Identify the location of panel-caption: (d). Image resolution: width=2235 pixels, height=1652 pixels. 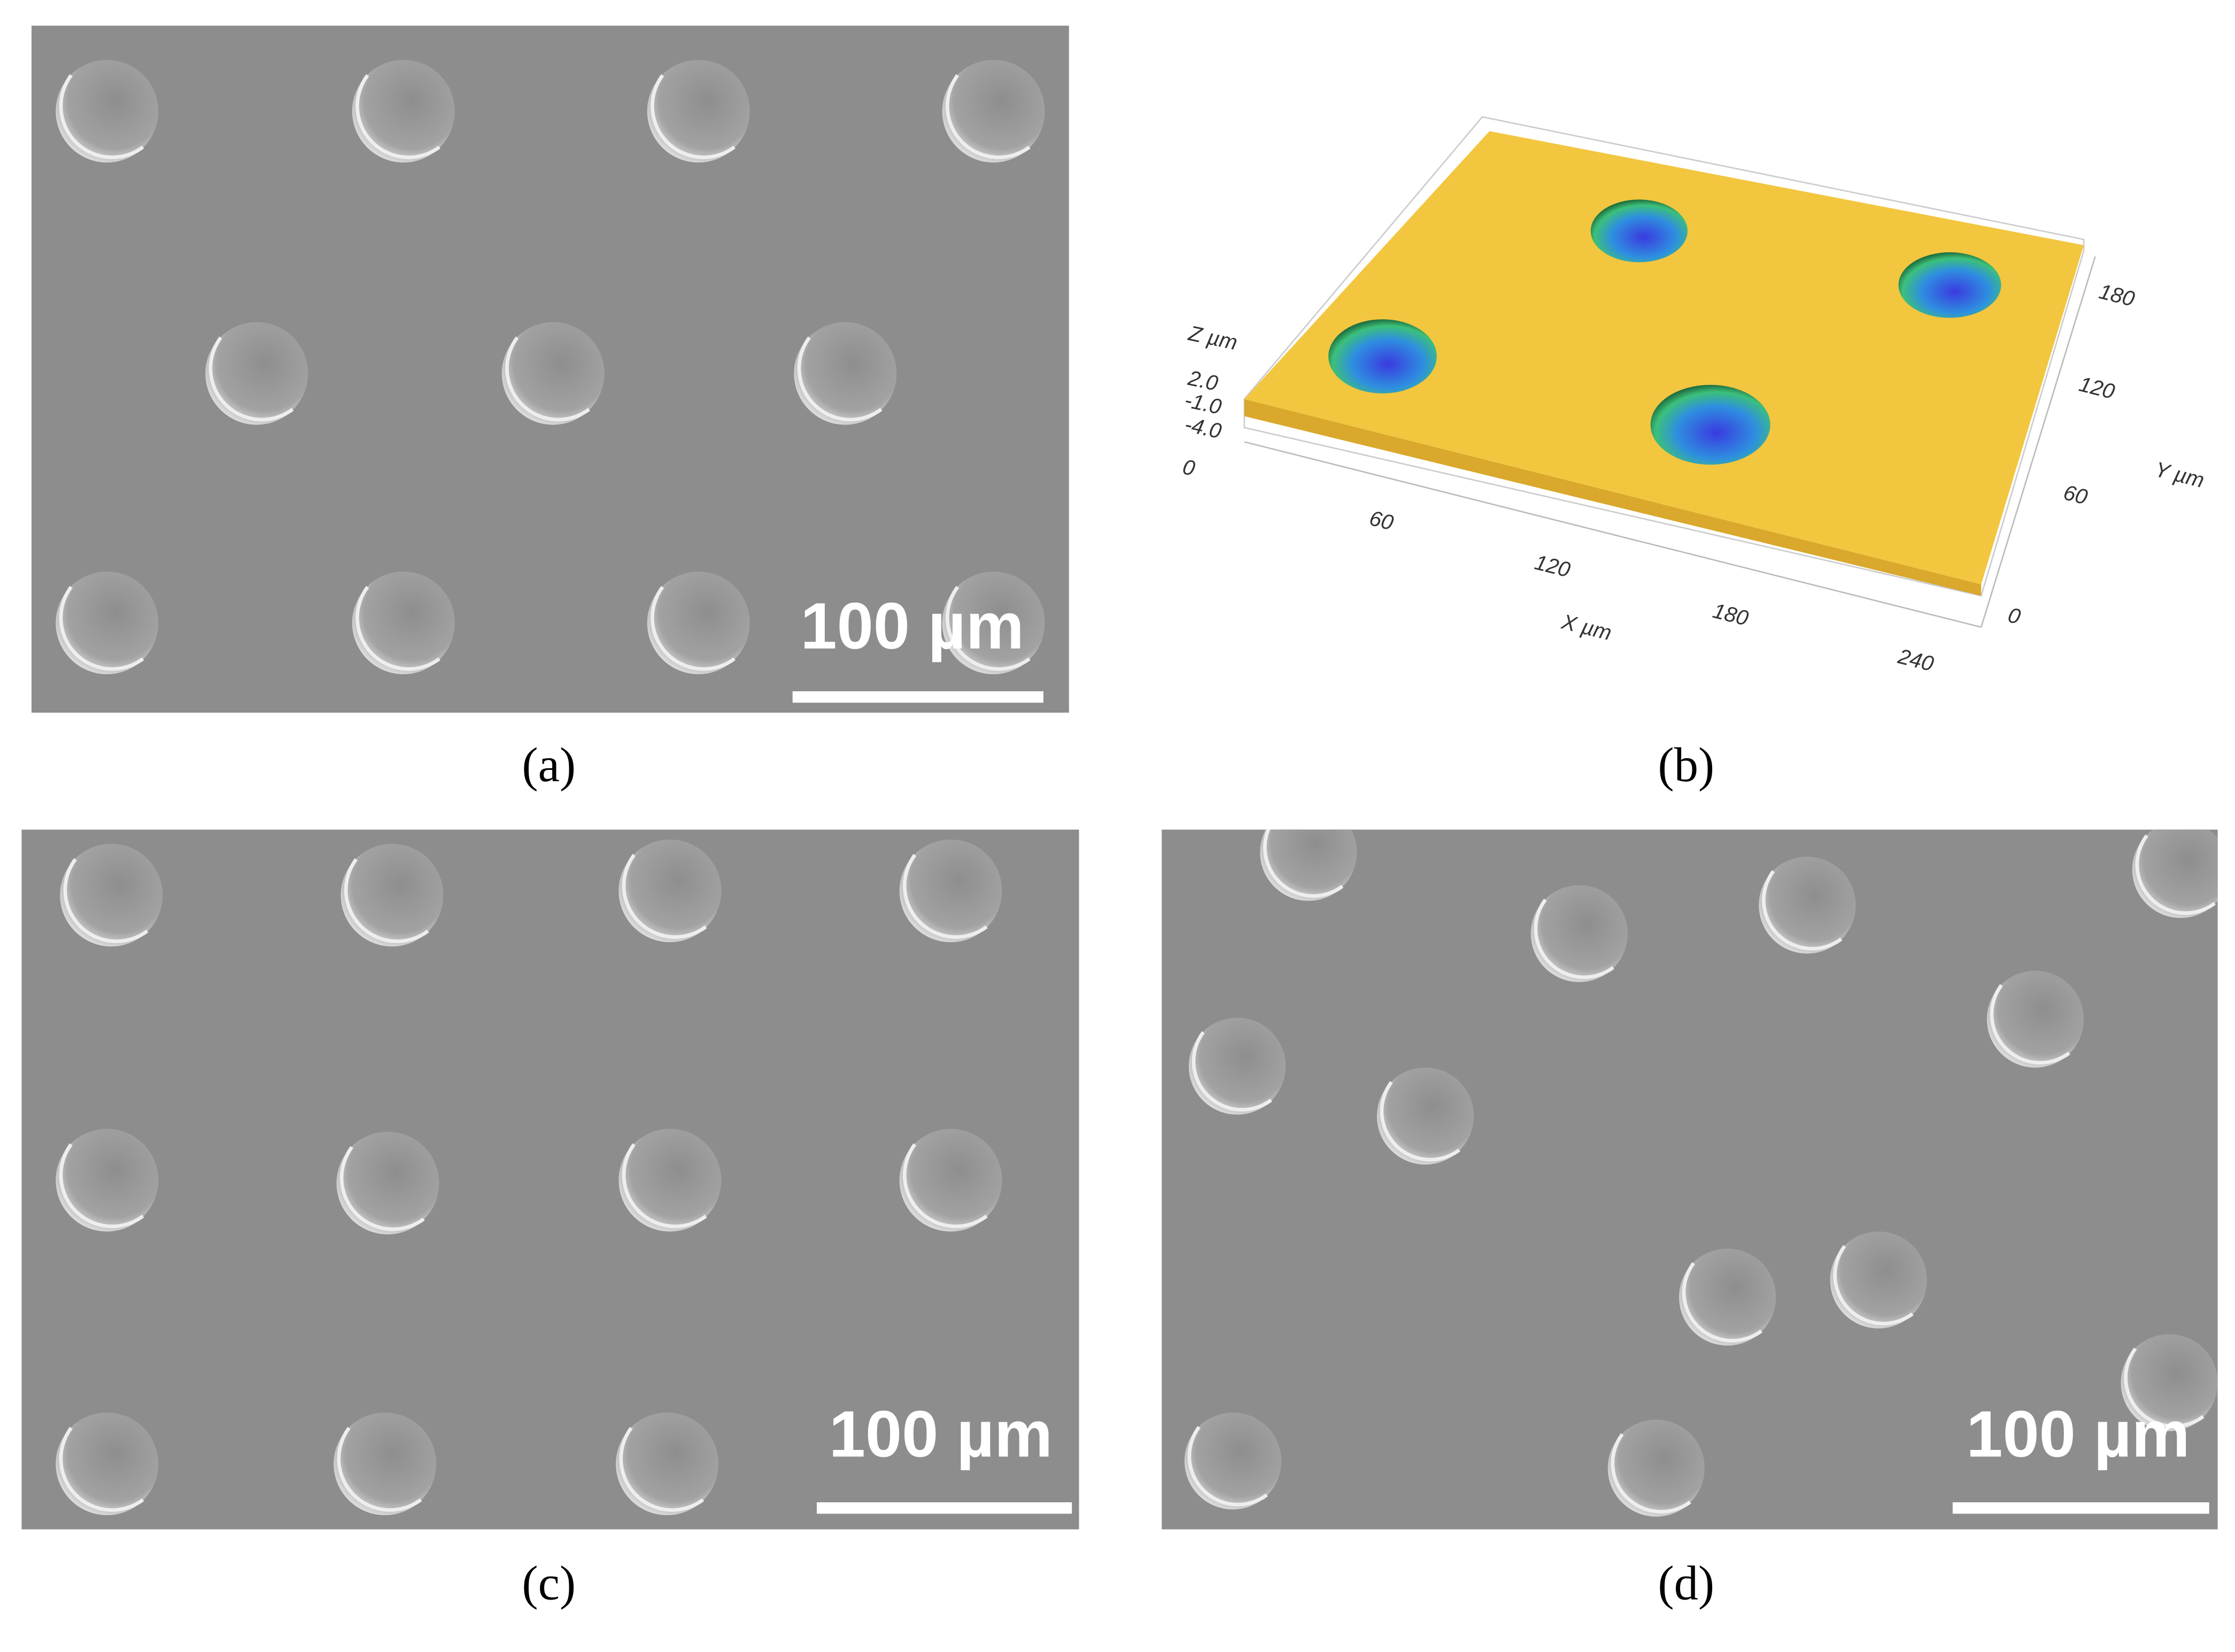
(1686, 1583).